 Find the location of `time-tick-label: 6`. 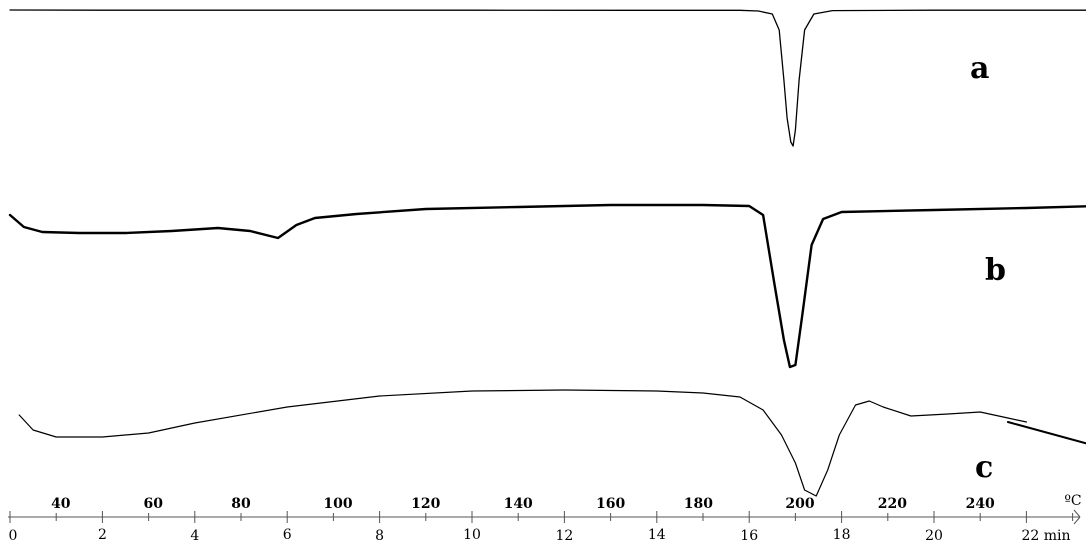

time-tick-label: 6 is located at coordinates (287, 535).